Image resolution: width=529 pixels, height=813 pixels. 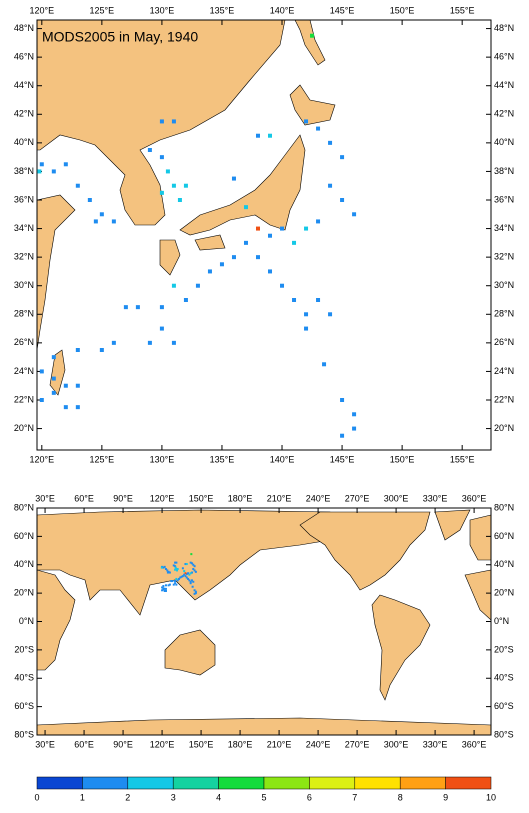 I want to click on y-tick-label: 44°N, so click(x=24, y=85).